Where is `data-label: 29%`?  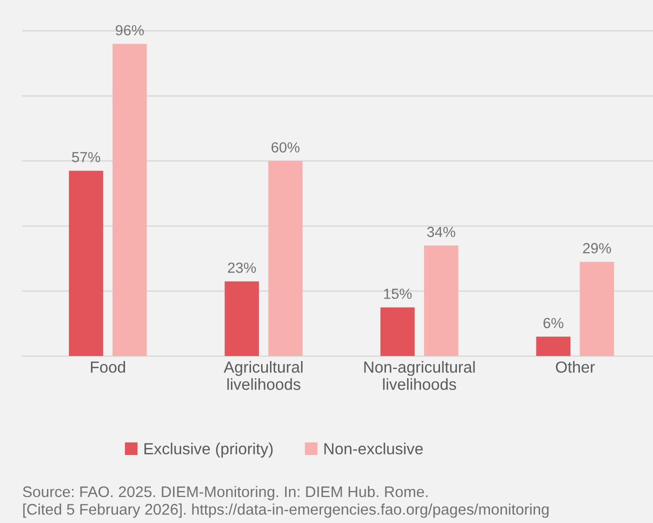 data-label: 29% is located at coordinates (597, 248).